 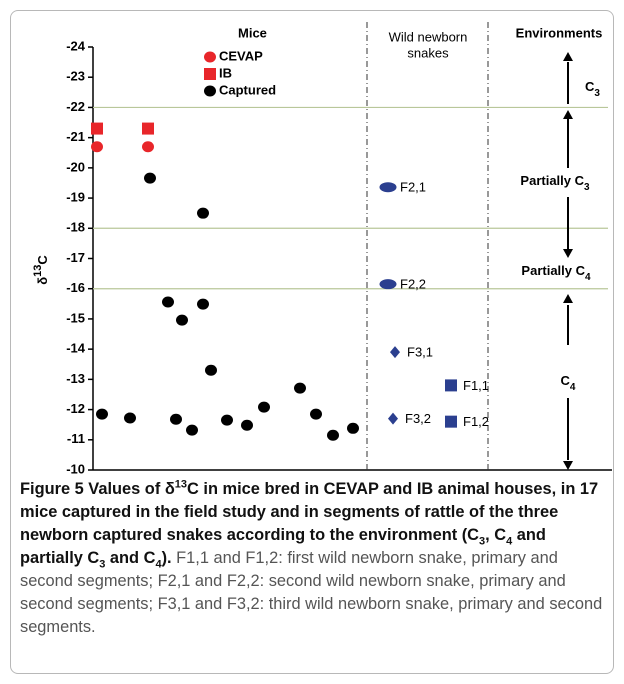 I want to click on environment-label: Partially C3, so click(x=555, y=183).